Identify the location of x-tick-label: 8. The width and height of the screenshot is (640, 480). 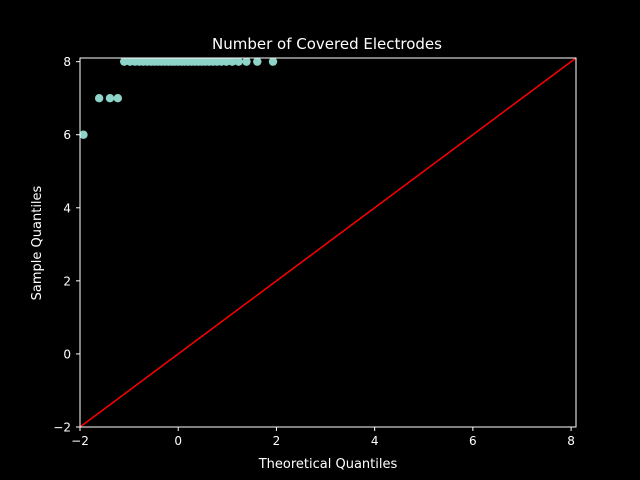
(571, 441).